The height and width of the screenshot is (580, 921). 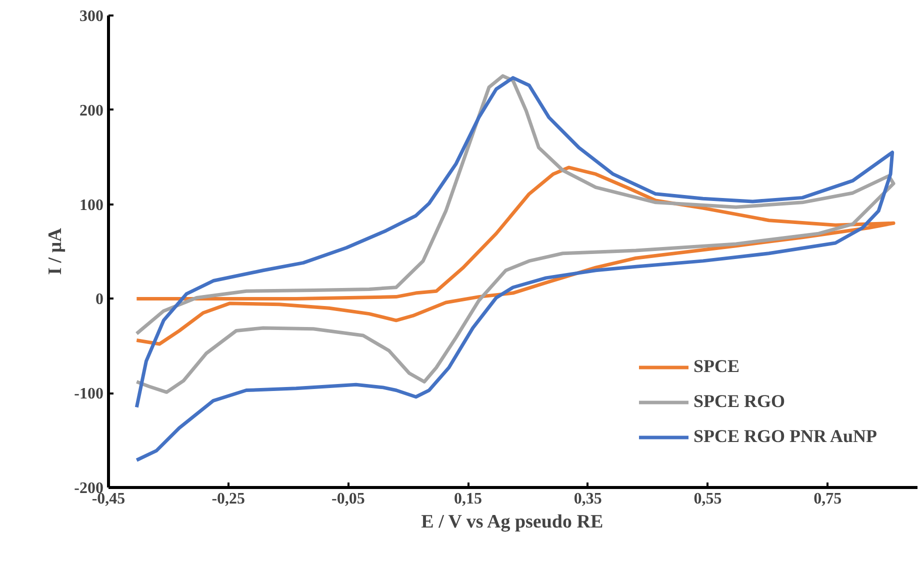 What do you see at coordinates (785, 436) in the screenshot?
I see `legend-label: SPCE RGO PNR AuNP` at bounding box center [785, 436].